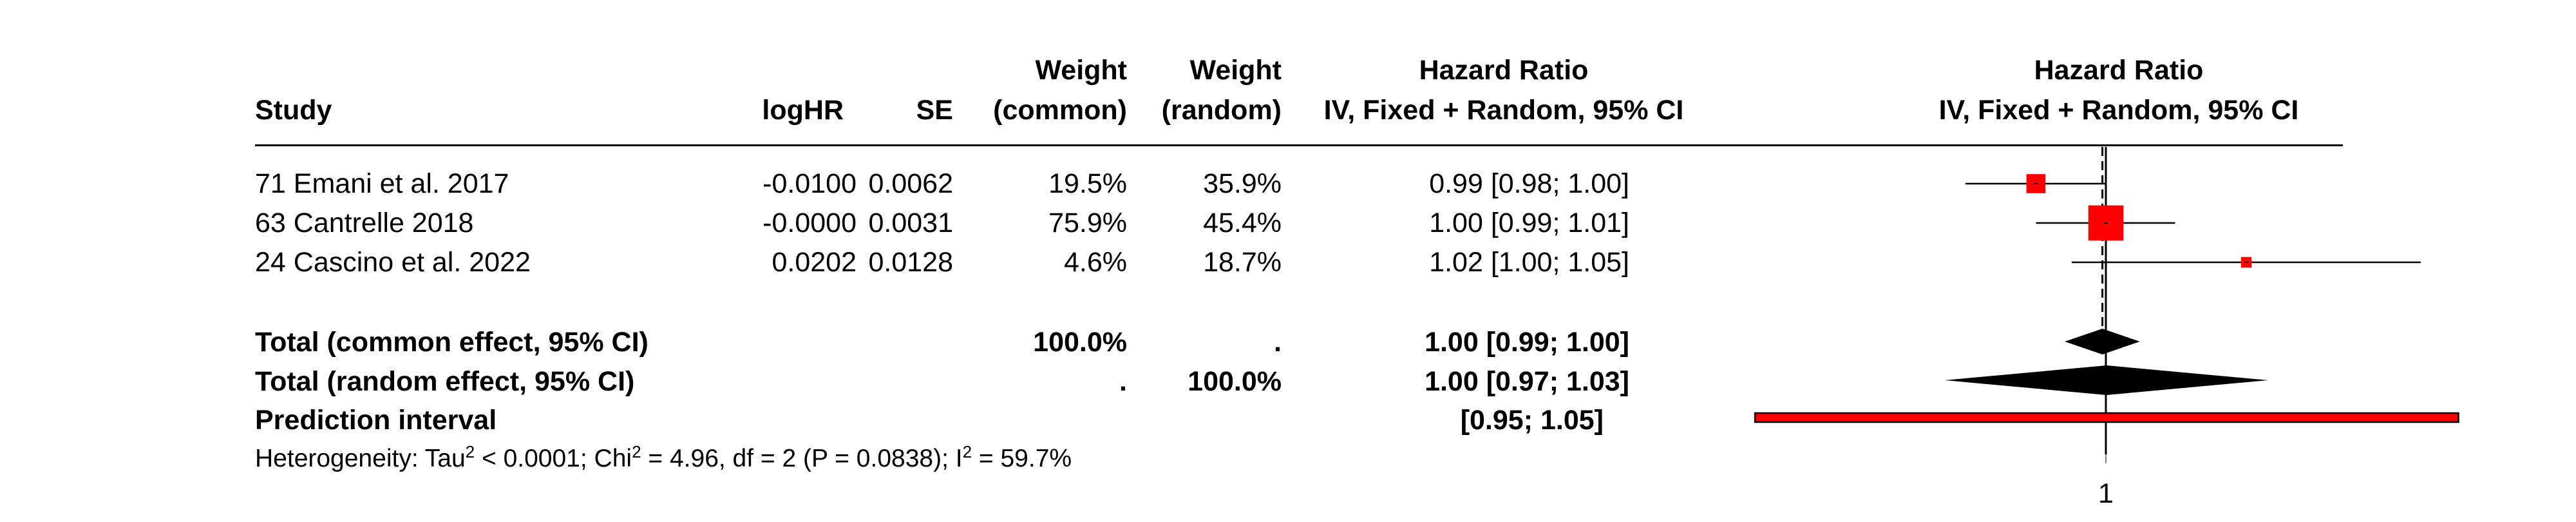  I want to click on study-loghr: -0.0100, so click(810, 183).